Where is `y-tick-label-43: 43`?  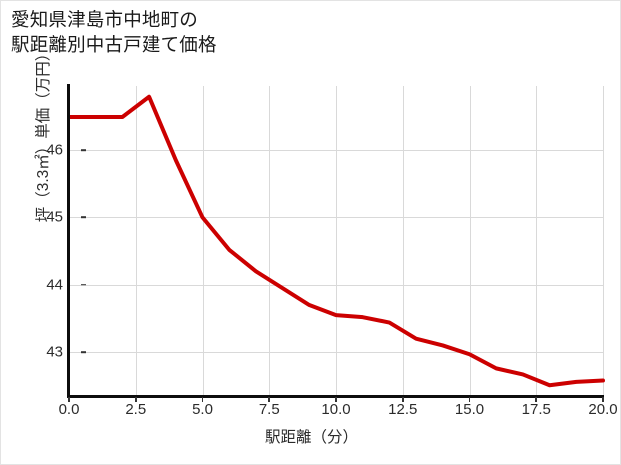 y-tick-label-43: 43 is located at coordinates (54, 352).